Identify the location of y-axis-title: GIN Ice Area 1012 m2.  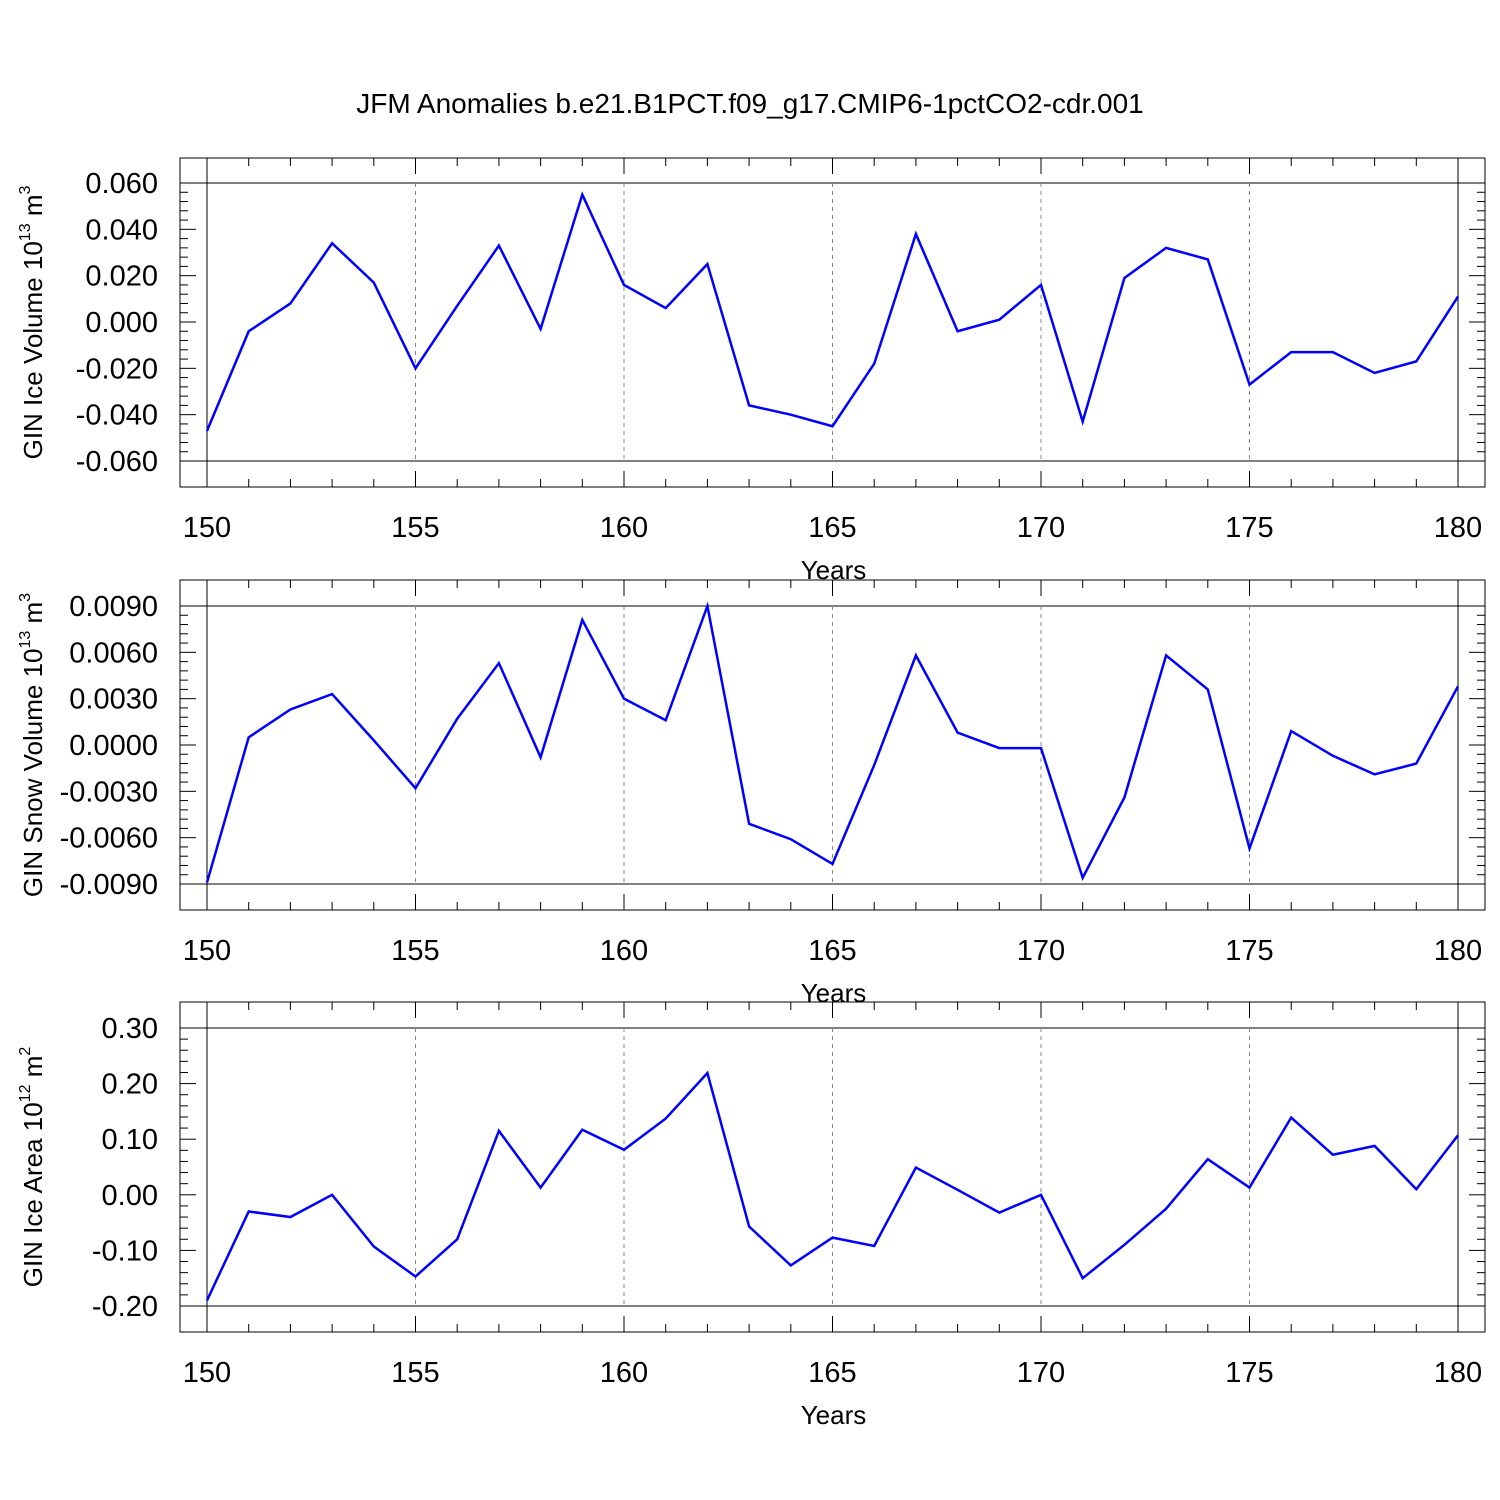
(32, 1167).